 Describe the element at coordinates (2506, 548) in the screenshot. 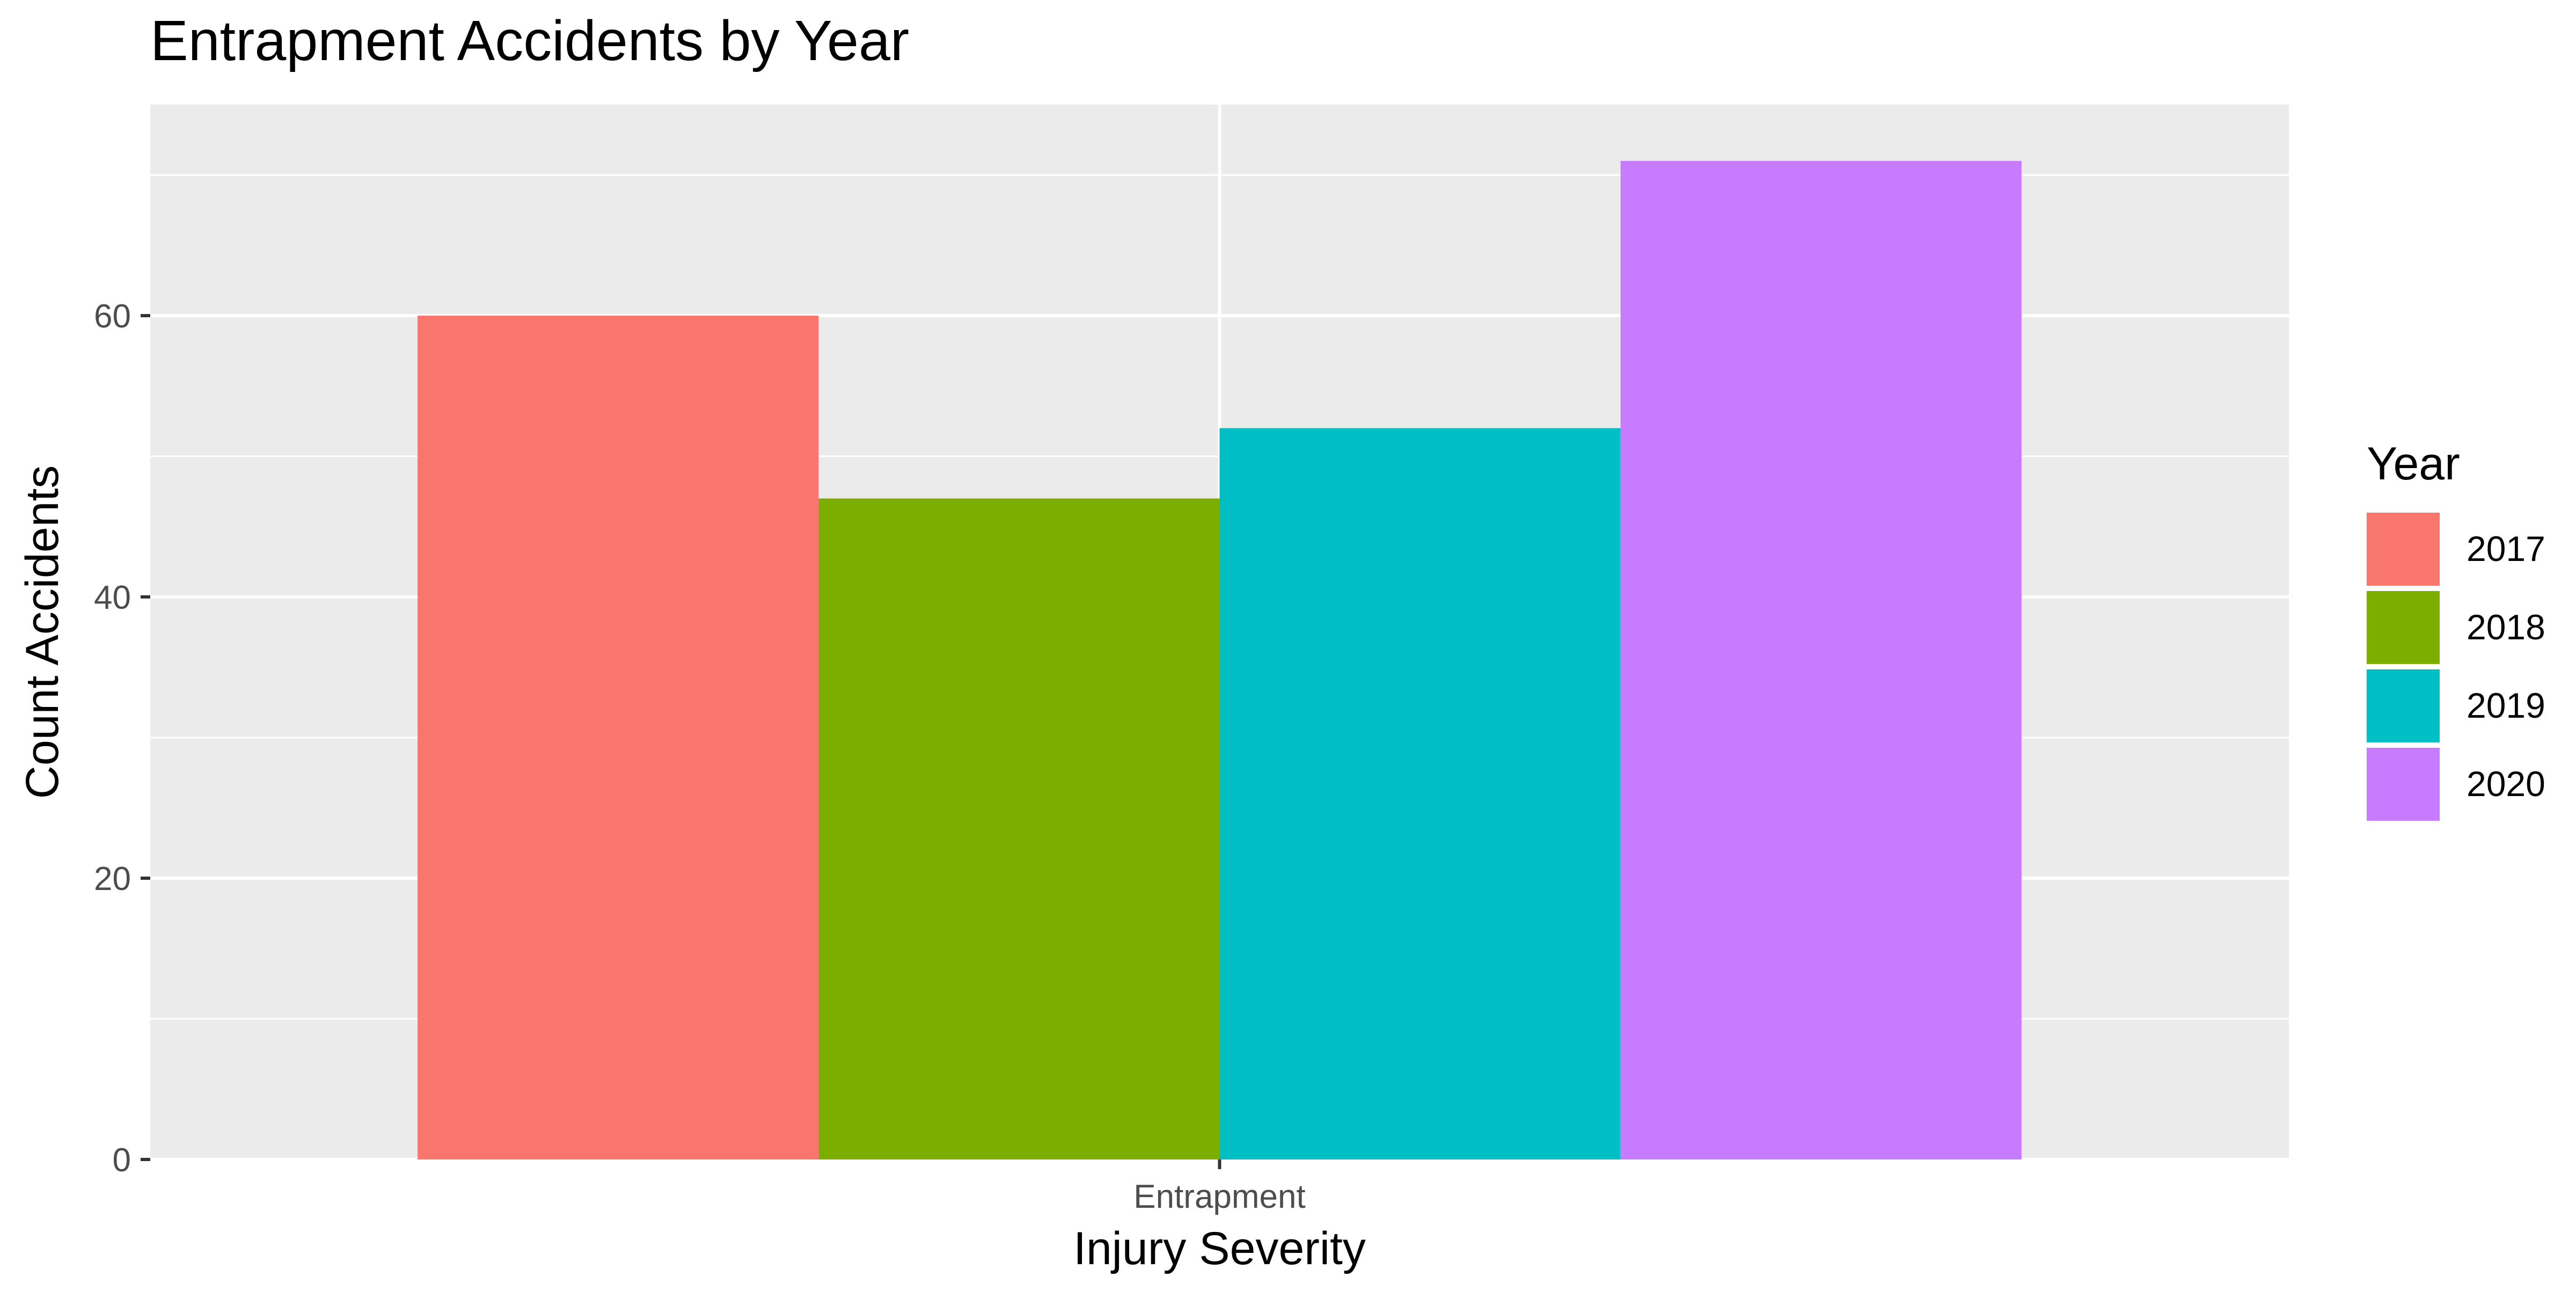

I see `legend-label: 2017` at that location.